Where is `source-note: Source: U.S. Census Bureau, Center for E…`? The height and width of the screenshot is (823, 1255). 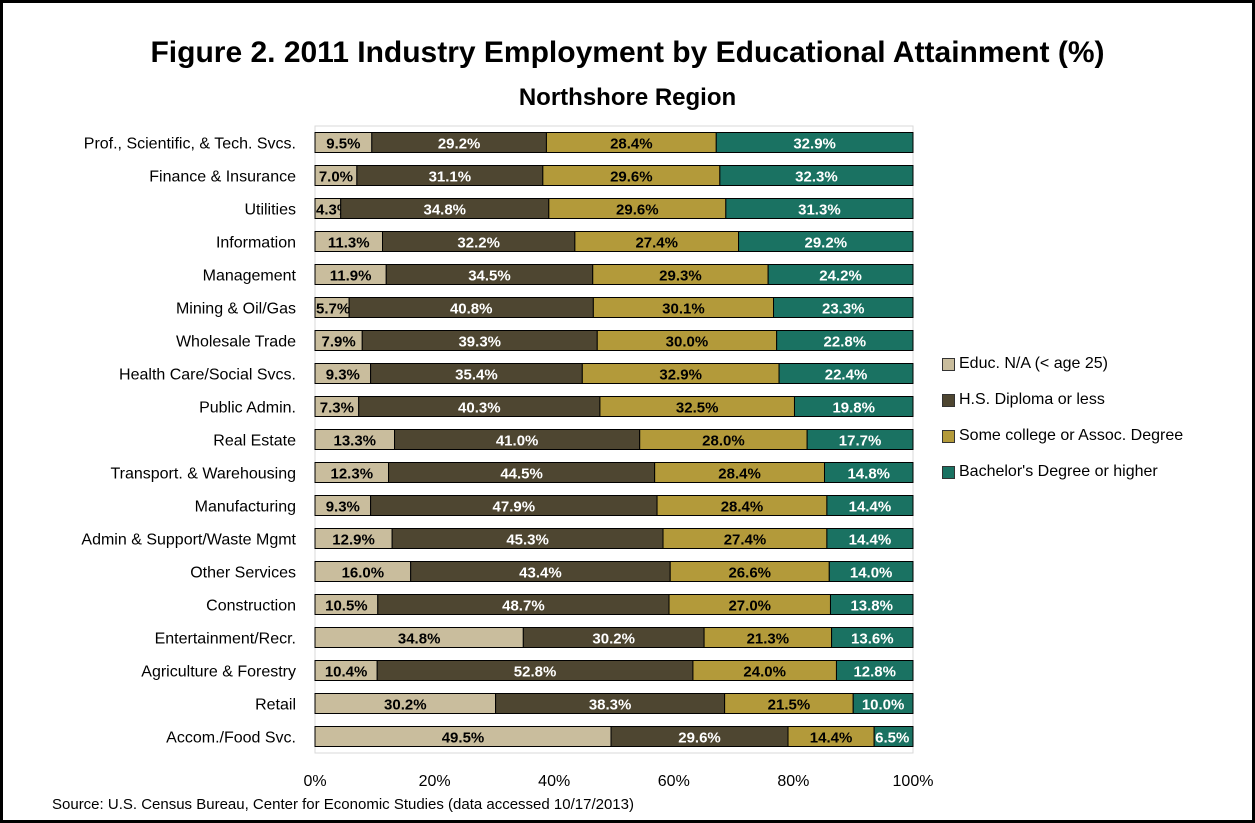 source-note: Source: U.S. Census Bureau, Center for E… is located at coordinates (343, 804).